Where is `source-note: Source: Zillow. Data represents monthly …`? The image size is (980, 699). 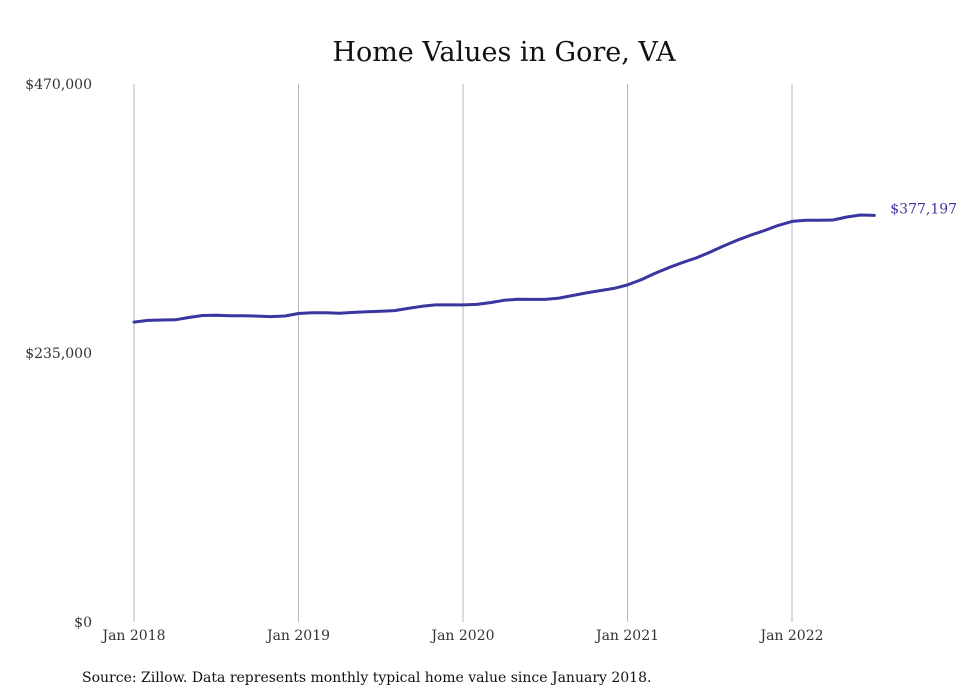
source-note: Source: Zillow. Data represents monthly … is located at coordinates (366, 678).